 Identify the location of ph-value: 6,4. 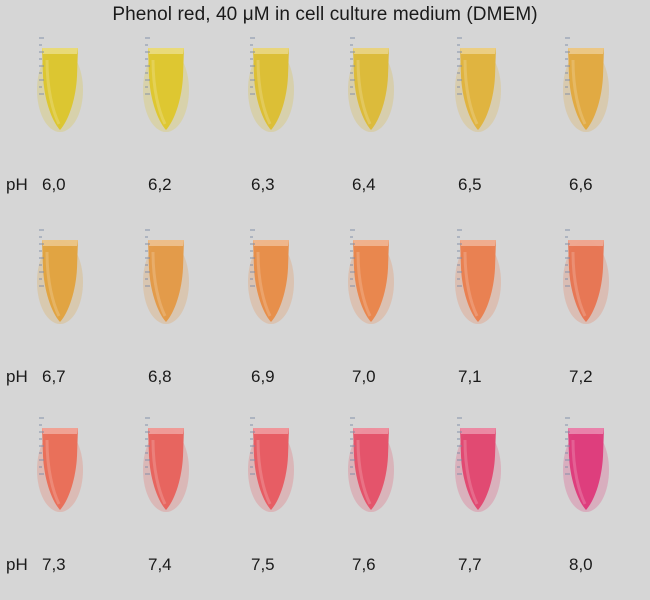
(364, 184).